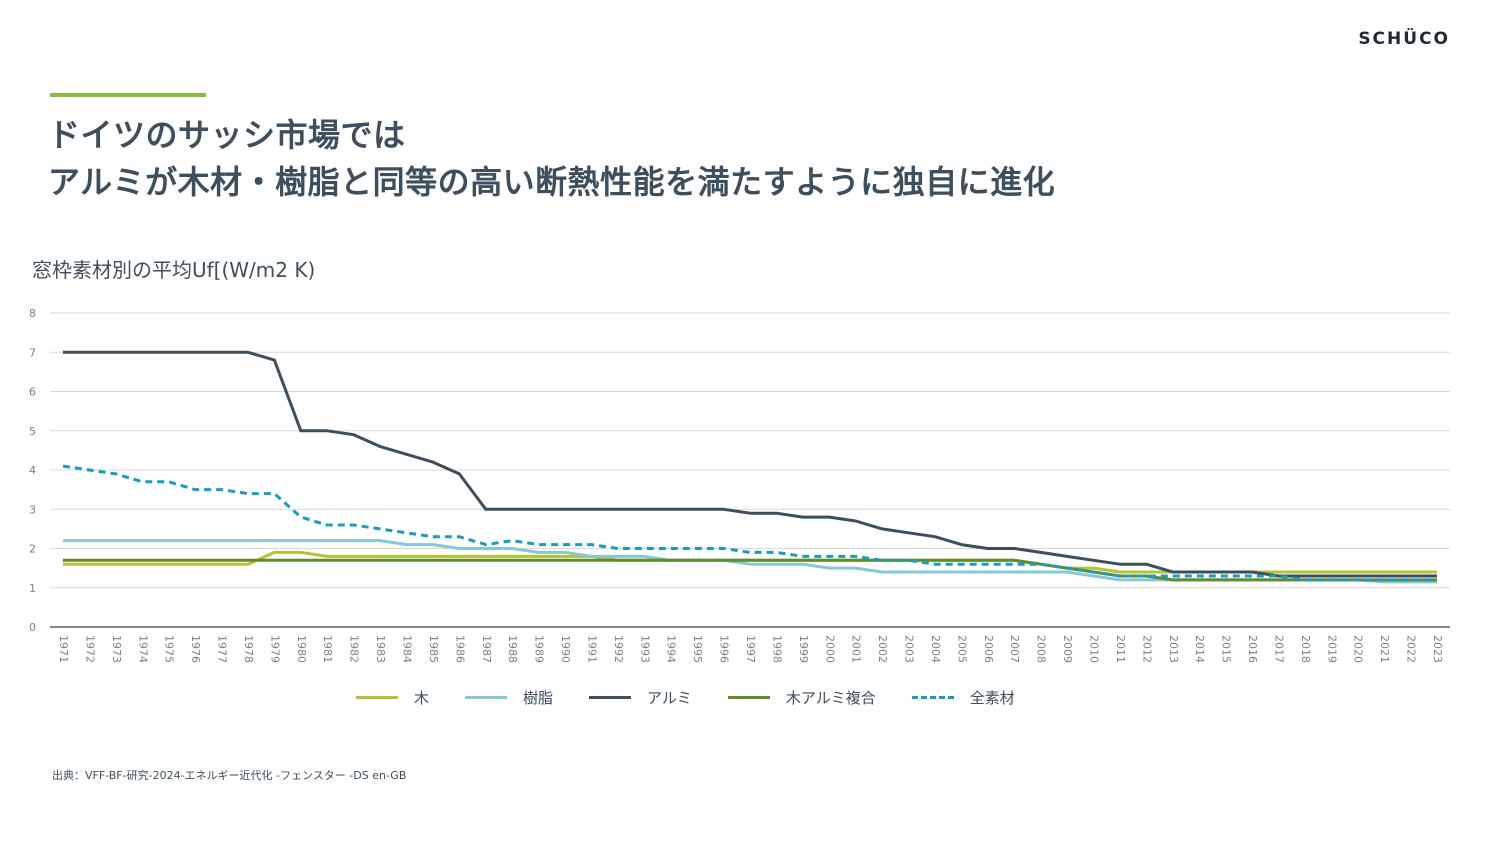  What do you see at coordinates (963, 697) in the screenshot?
I see `legend-item: 全素材` at bounding box center [963, 697].